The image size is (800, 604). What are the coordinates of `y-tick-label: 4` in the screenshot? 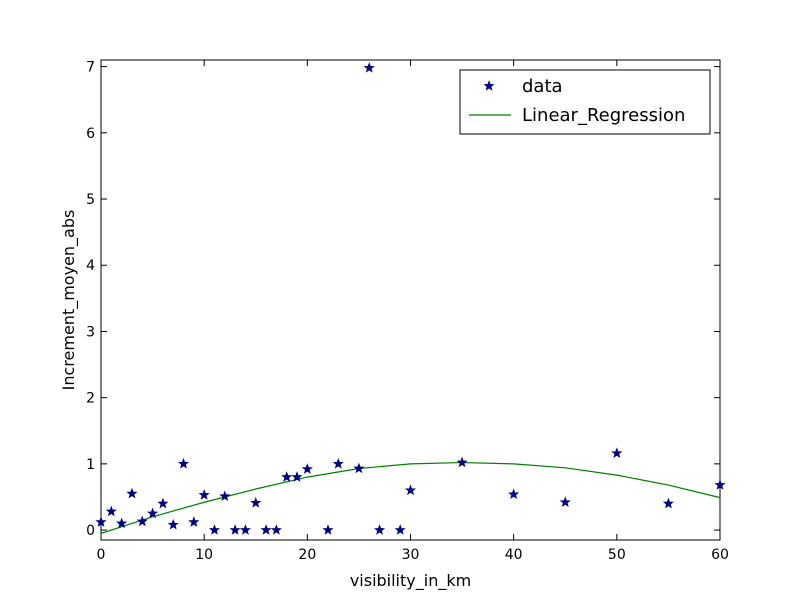 It's located at (90, 266).